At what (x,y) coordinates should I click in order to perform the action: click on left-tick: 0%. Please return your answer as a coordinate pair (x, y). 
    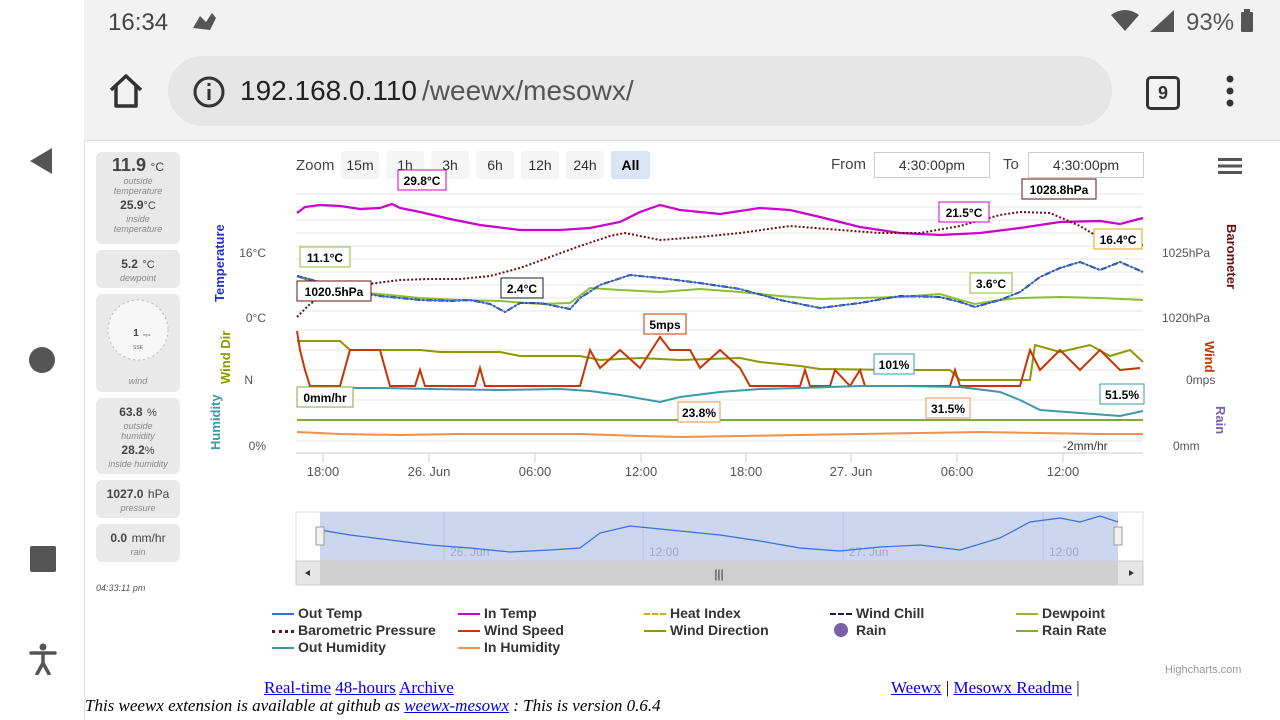
    Looking at the image, I should click on (258, 446).